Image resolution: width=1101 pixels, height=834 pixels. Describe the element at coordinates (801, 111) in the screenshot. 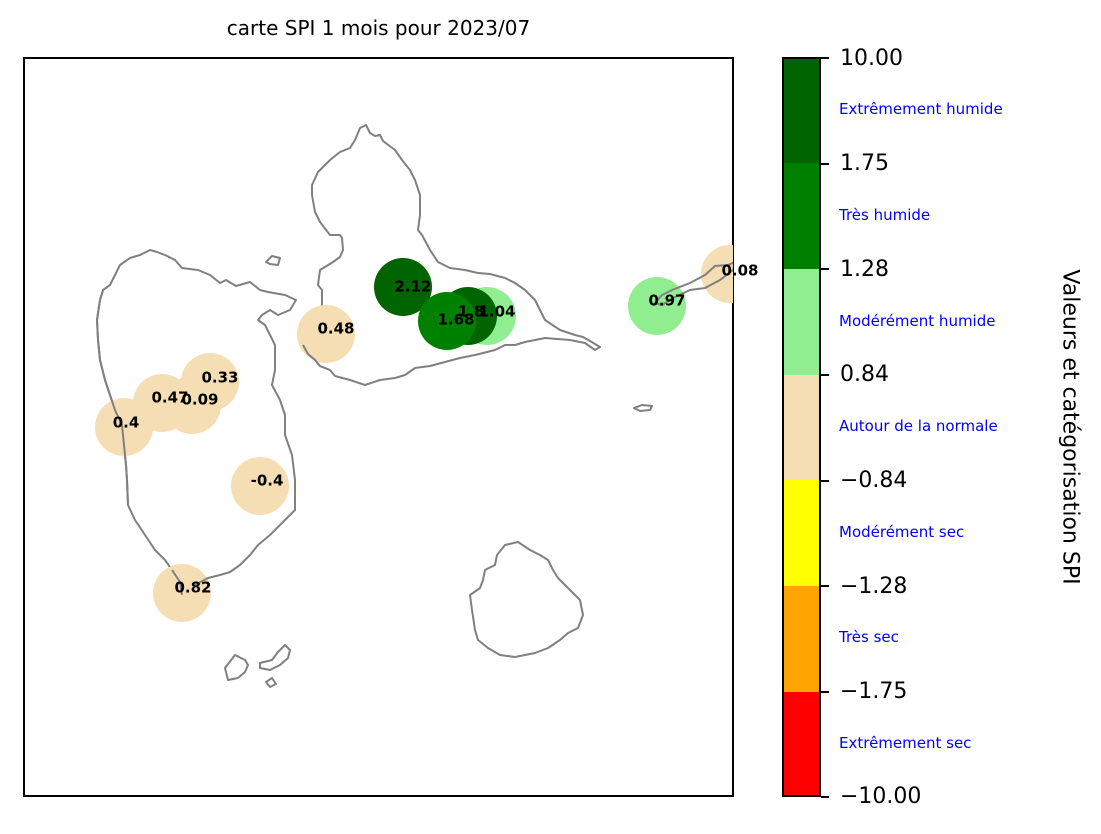

I see `colorbar-segment-extremement-humide` at that location.